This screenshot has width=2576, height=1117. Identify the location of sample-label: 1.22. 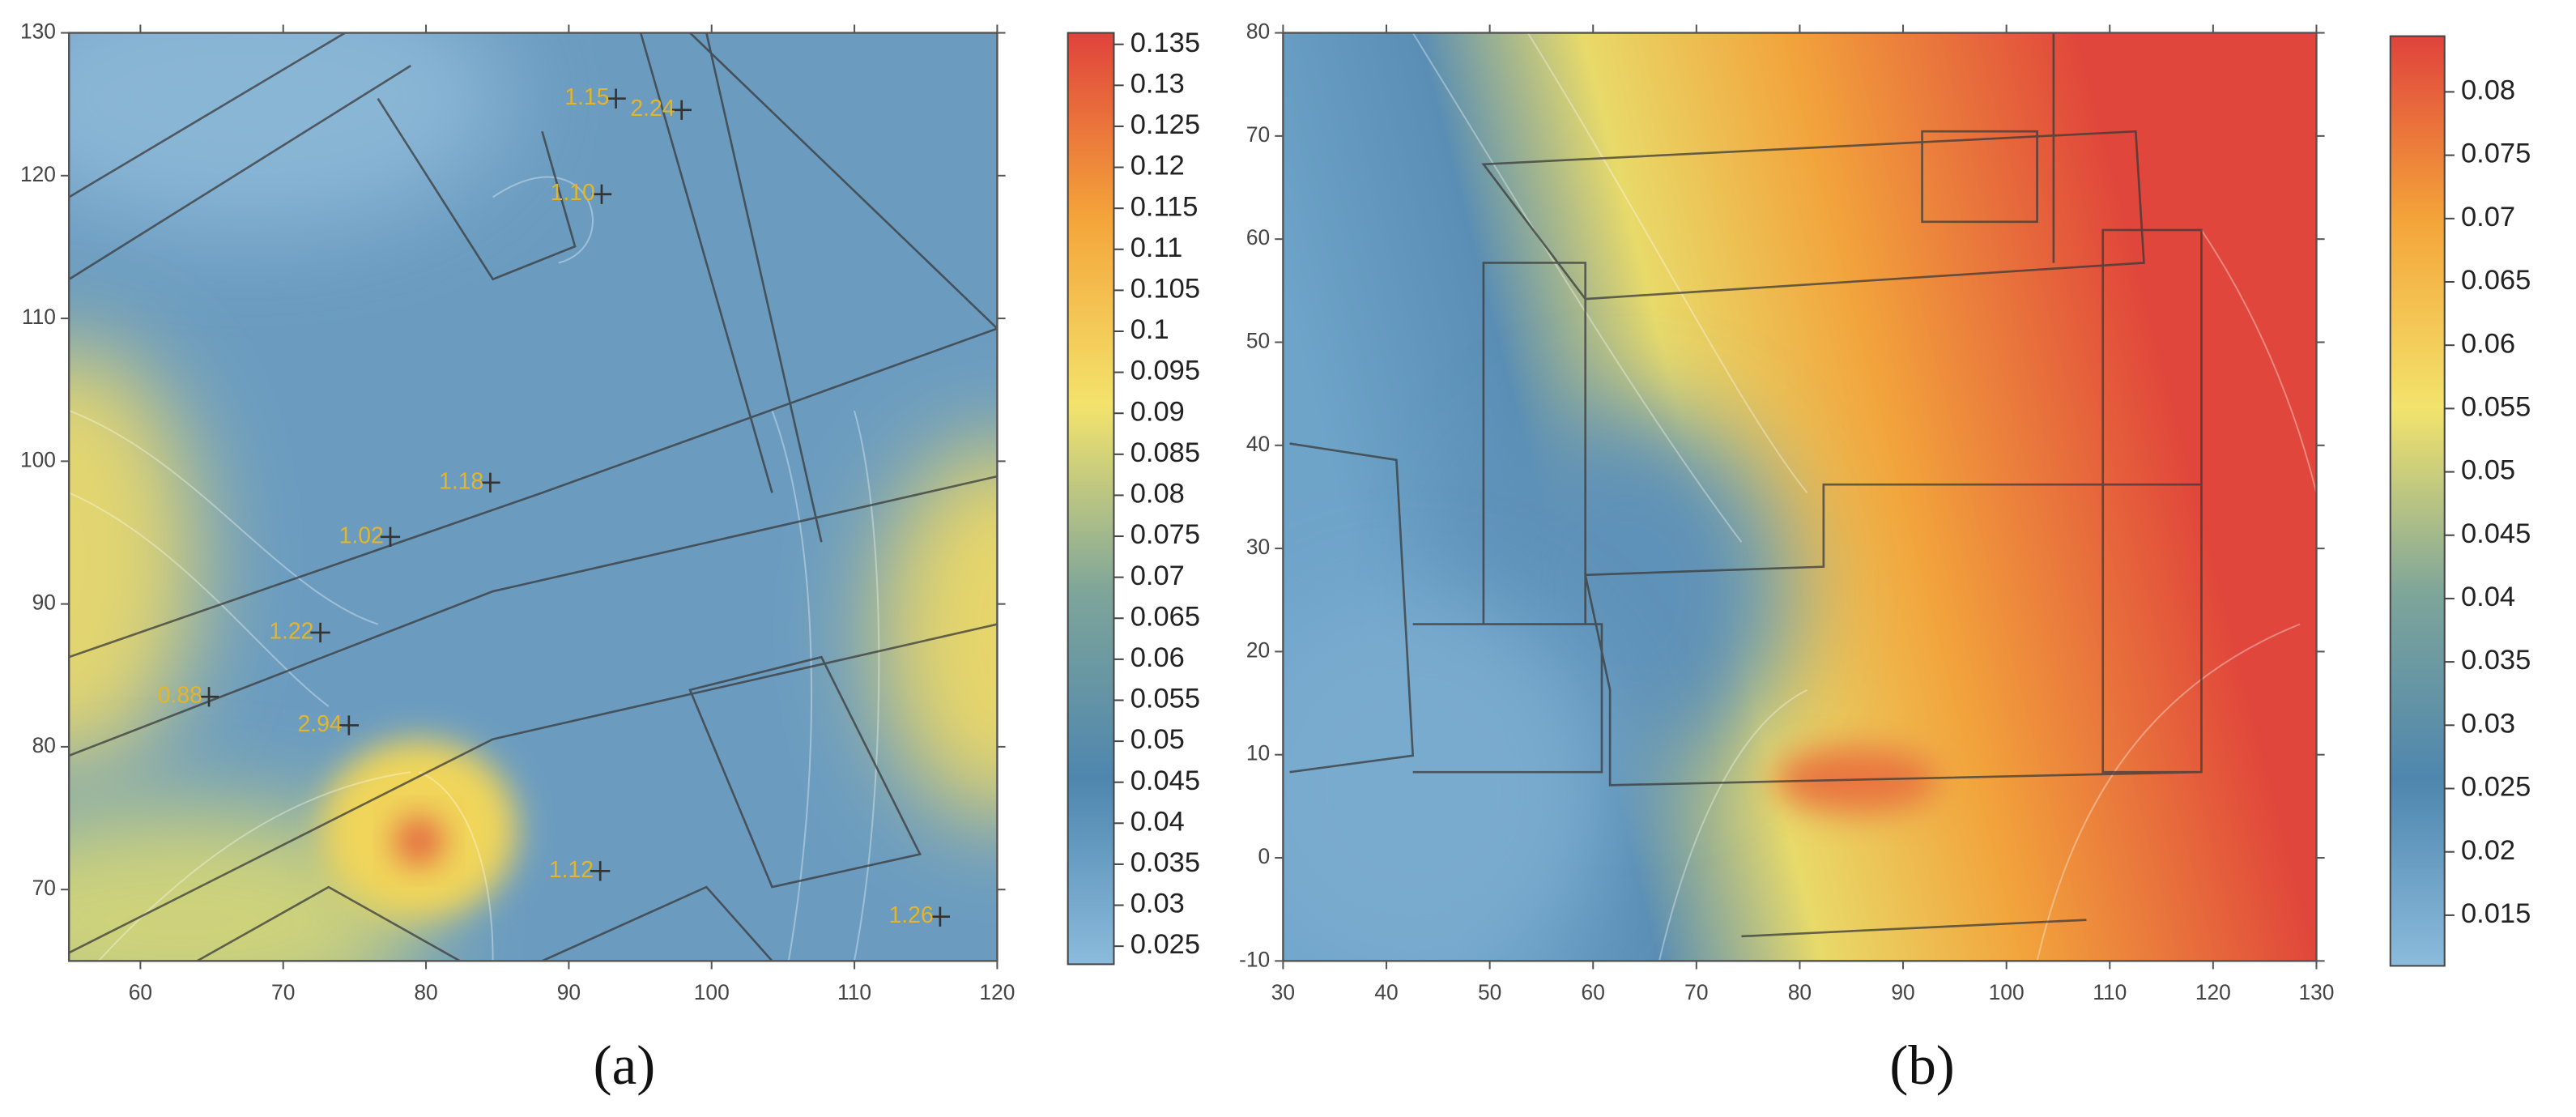
(291, 631).